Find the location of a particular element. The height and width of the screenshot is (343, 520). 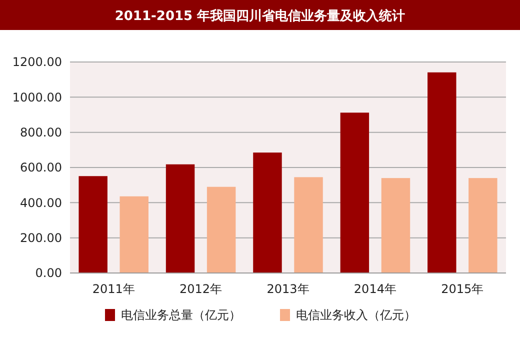

x-tick-label: 2014年 is located at coordinates (375, 289).